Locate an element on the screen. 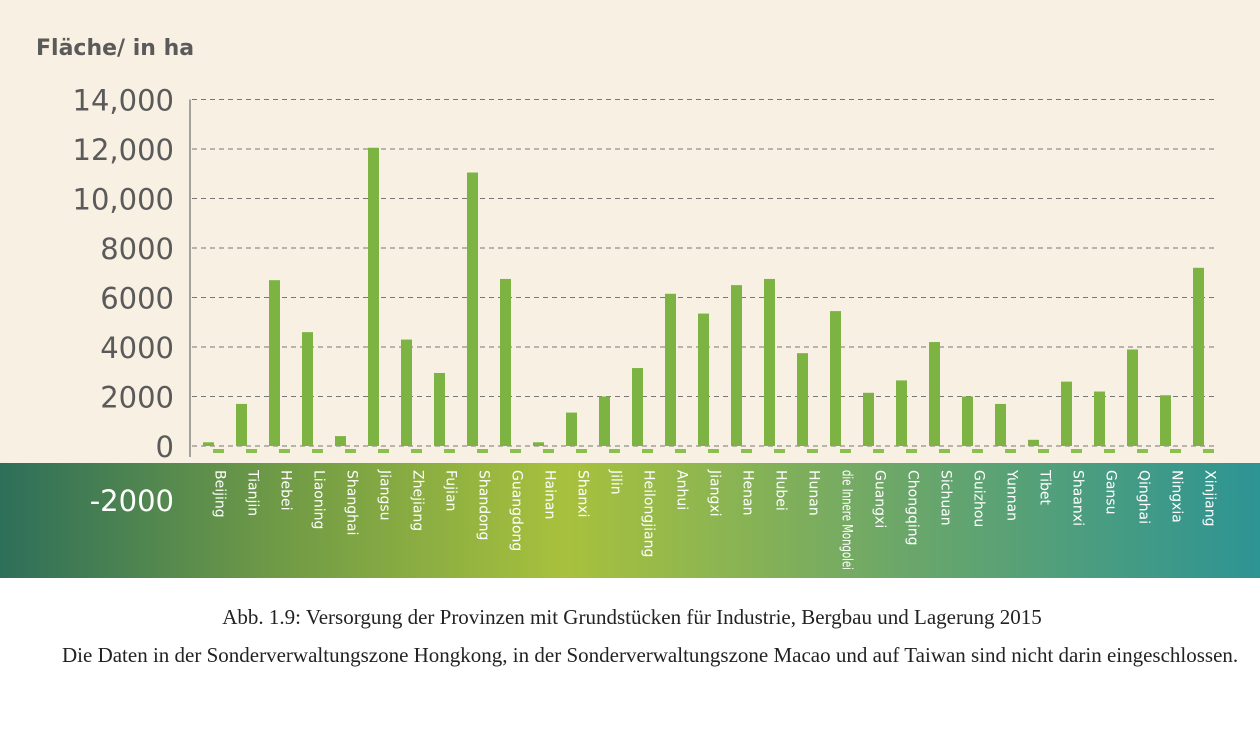 This screenshot has height=729, width=1260. category-label: Jiangsu is located at coordinates (385, 495).